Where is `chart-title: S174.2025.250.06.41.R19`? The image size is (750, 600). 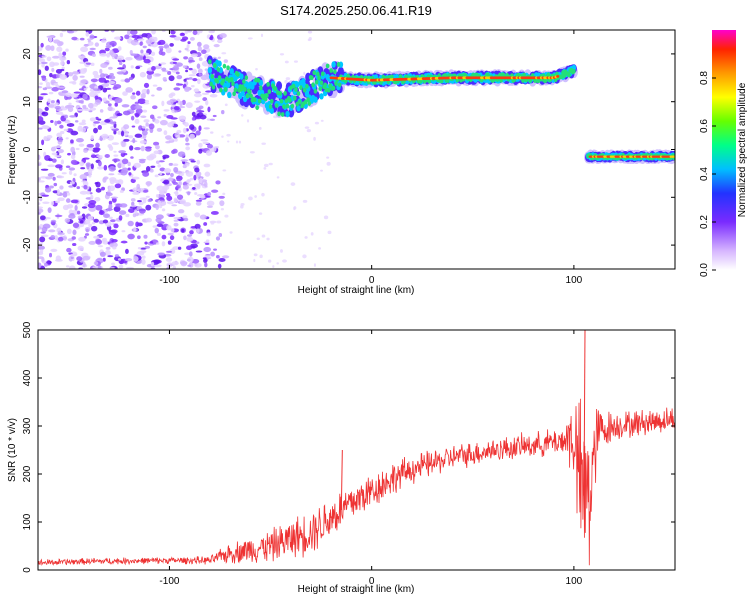 chart-title: S174.2025.250.06.41.R19 is located at coordinates (356, 10).